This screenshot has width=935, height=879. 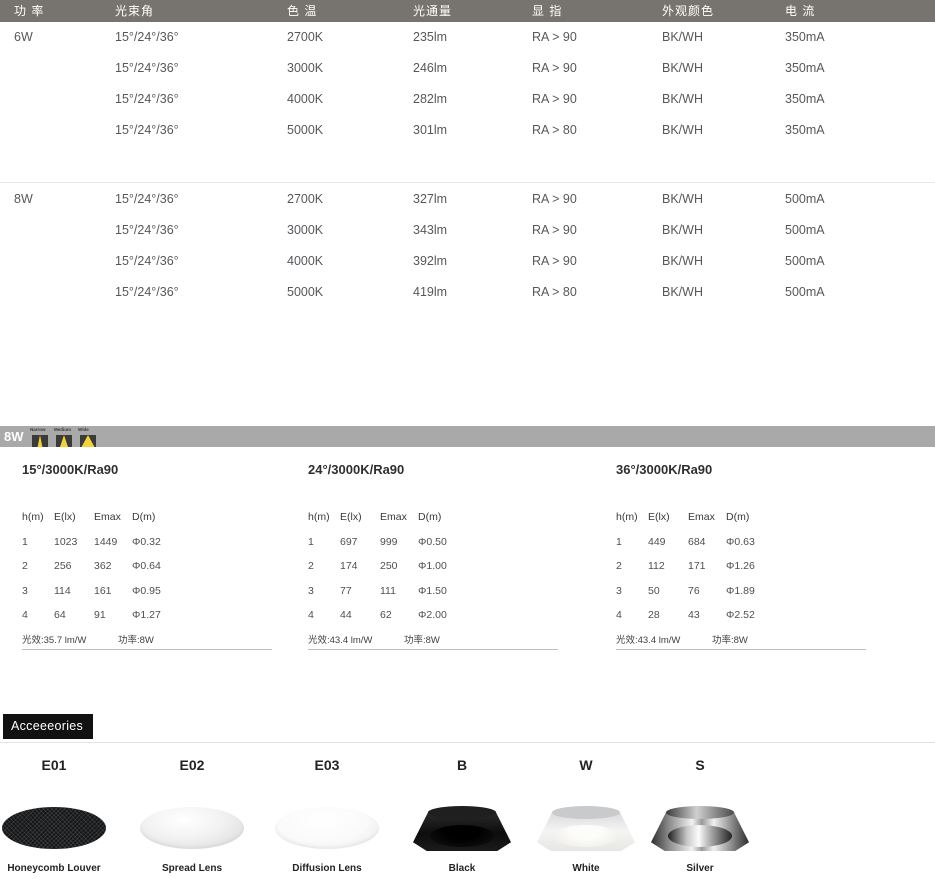 I want to click on cell-e: 449, so click(x=657, y=541).